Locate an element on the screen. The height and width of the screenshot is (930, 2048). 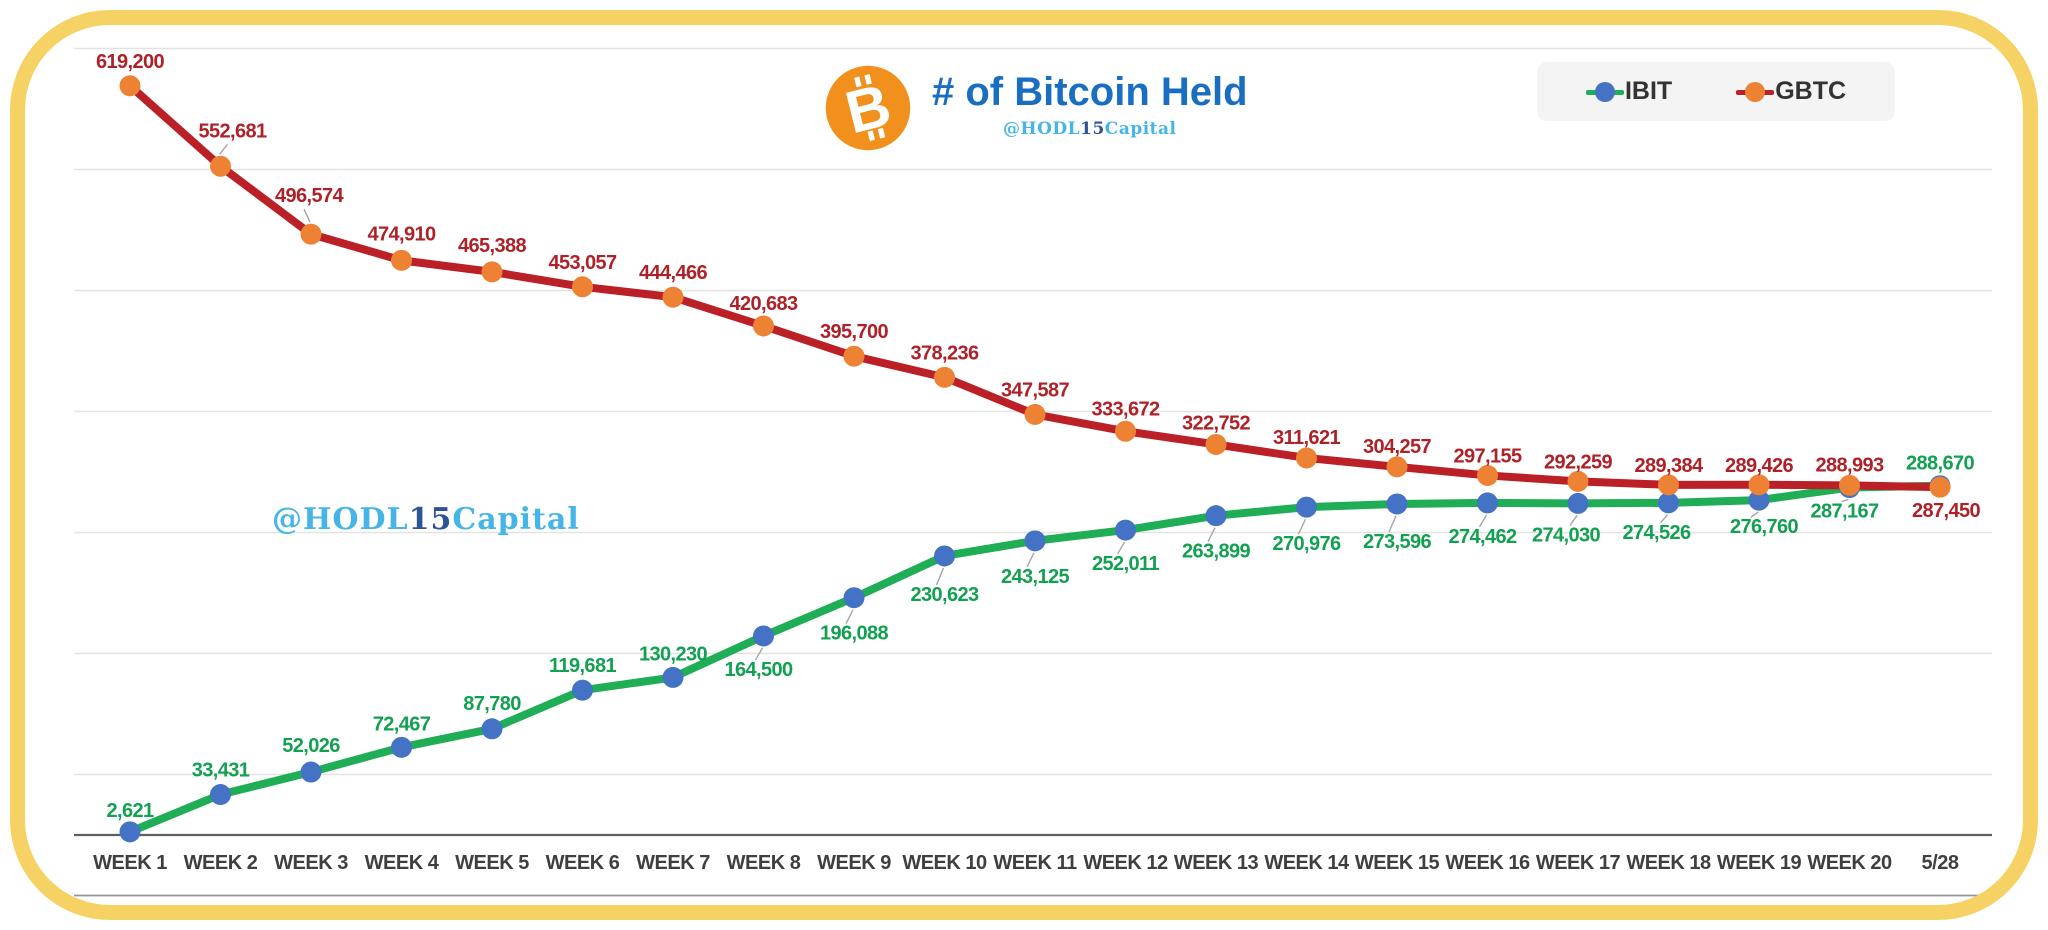
page-title: # of Bitcoin Held is located at coordinates (1090, 92).